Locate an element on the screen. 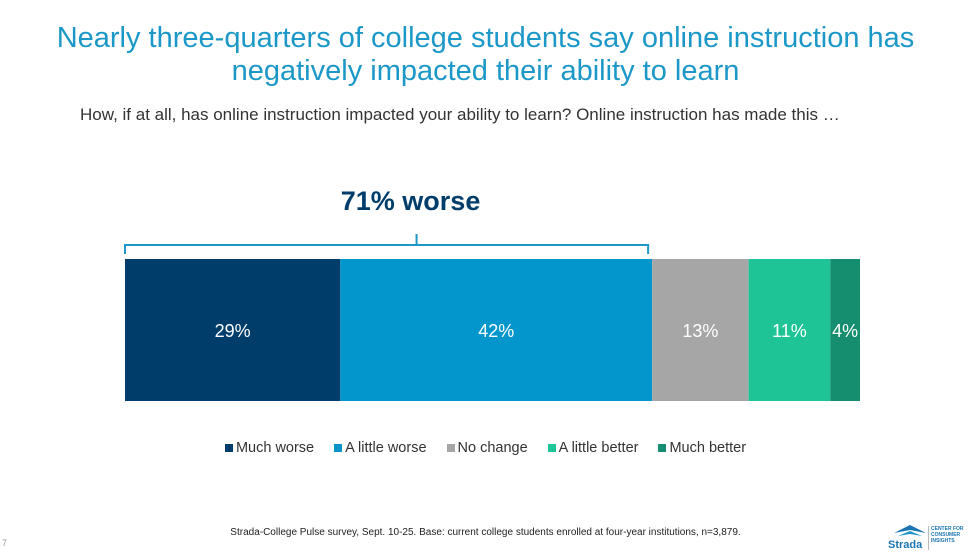 The image size is (971, 554). legend-item: Much worse is located at coordinates (269, 448).